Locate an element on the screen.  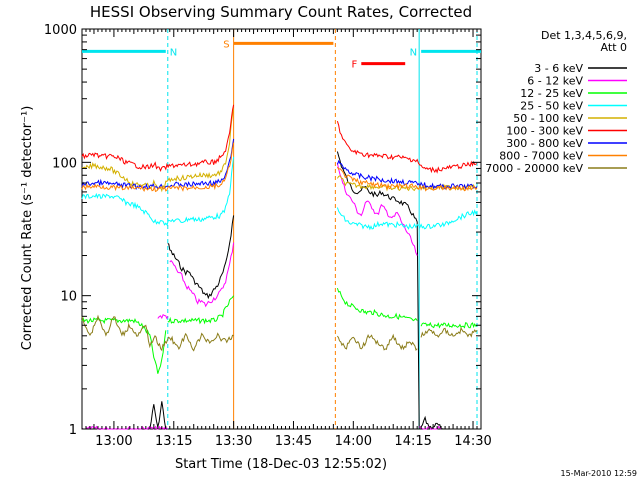
legend-entry-50-100-kev: 50 - 100 keV is located at coordinates (570, 118).